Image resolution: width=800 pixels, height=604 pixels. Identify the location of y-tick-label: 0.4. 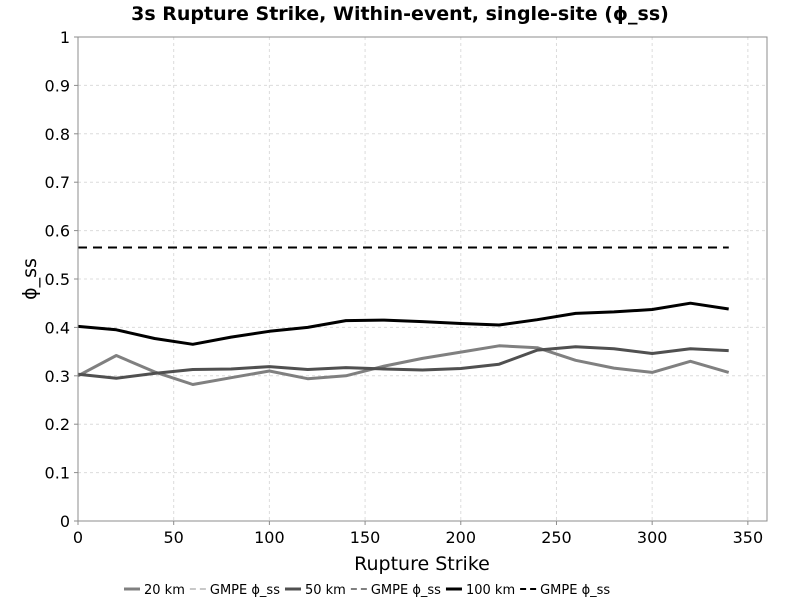
(57, 327).